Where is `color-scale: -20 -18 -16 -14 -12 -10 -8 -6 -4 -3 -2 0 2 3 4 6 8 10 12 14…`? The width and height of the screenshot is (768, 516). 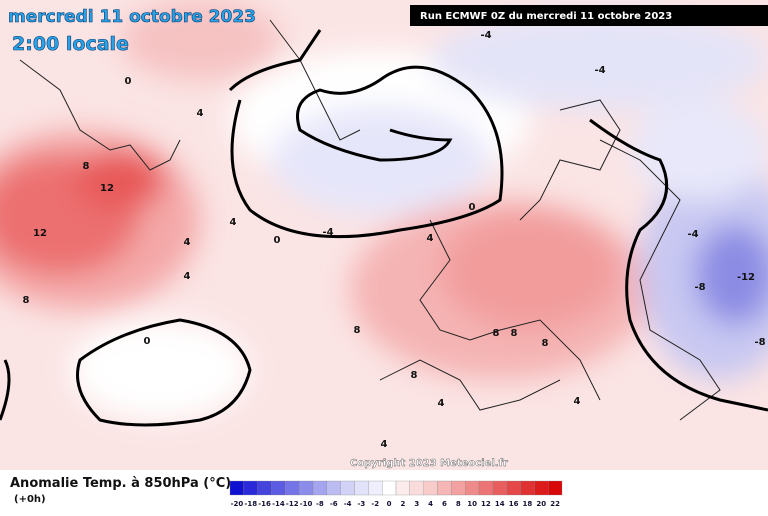 color-scale: -20 -18 -16 -14 -12 -10 -8 -6 -4 -3 -2 0 2 3 4 6 8 10 12 14… is located at coordinates (396, 494).